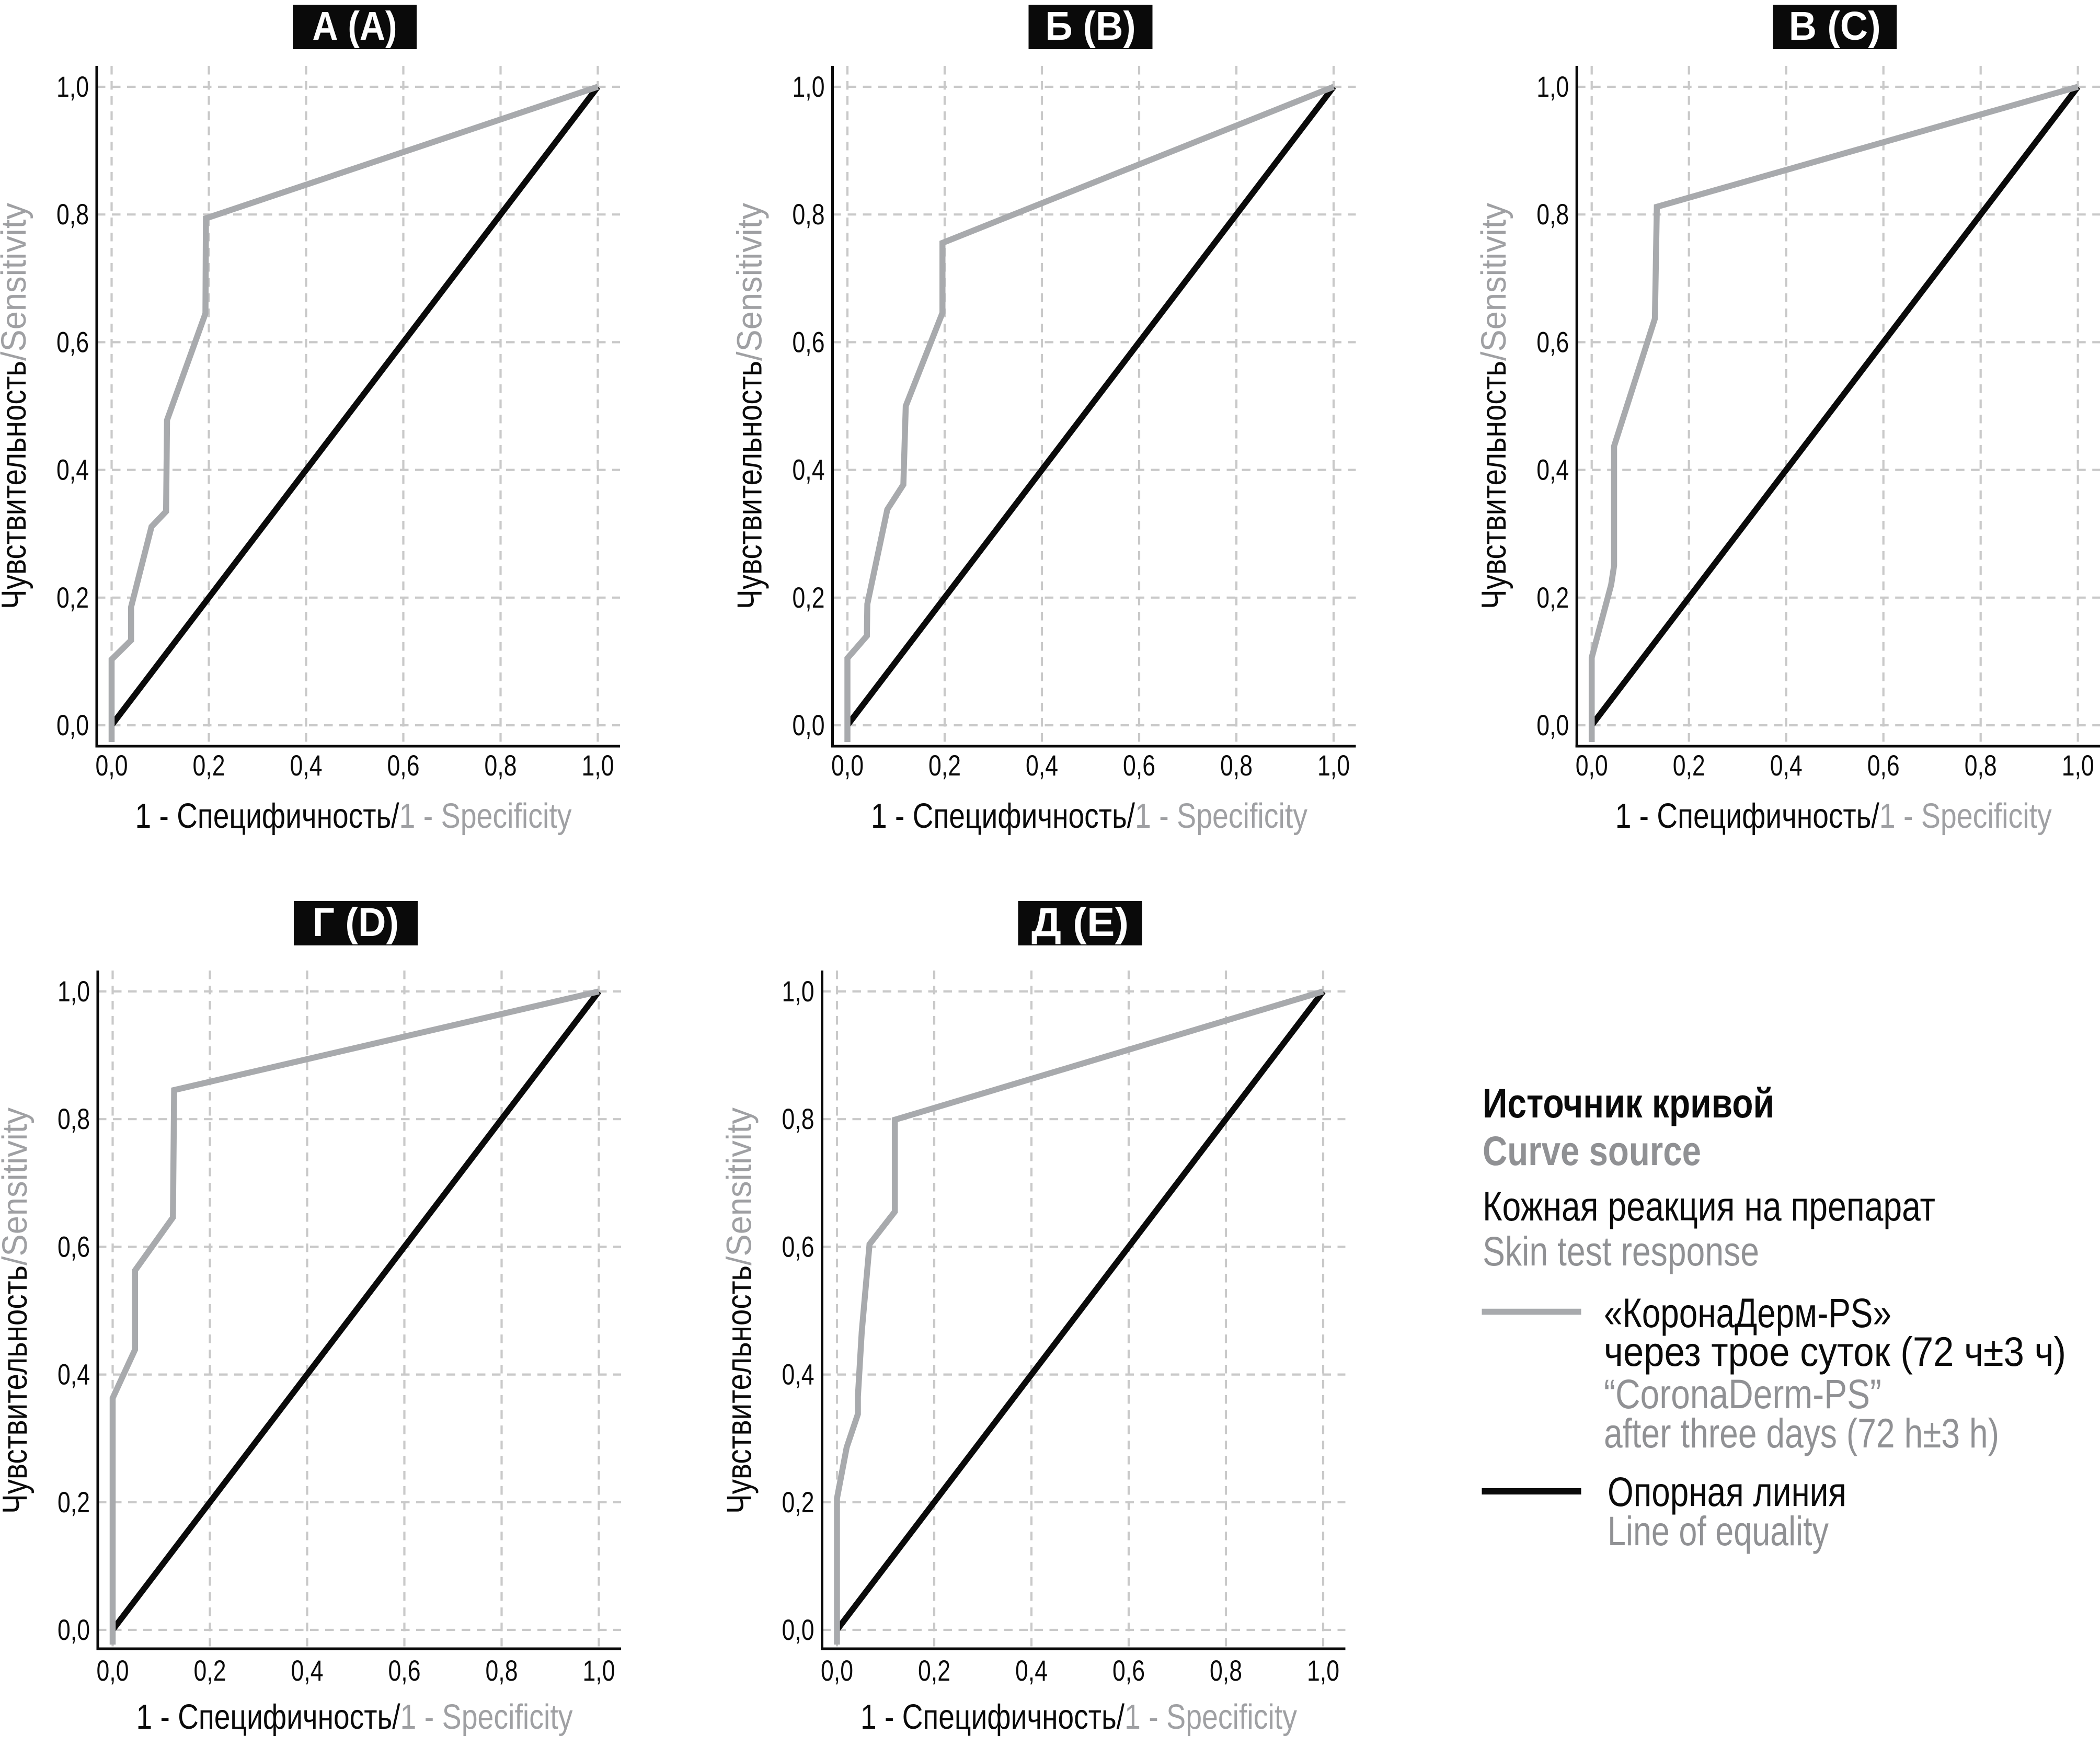  I want to click on svg-text: Б (В), so click(1091, 27).